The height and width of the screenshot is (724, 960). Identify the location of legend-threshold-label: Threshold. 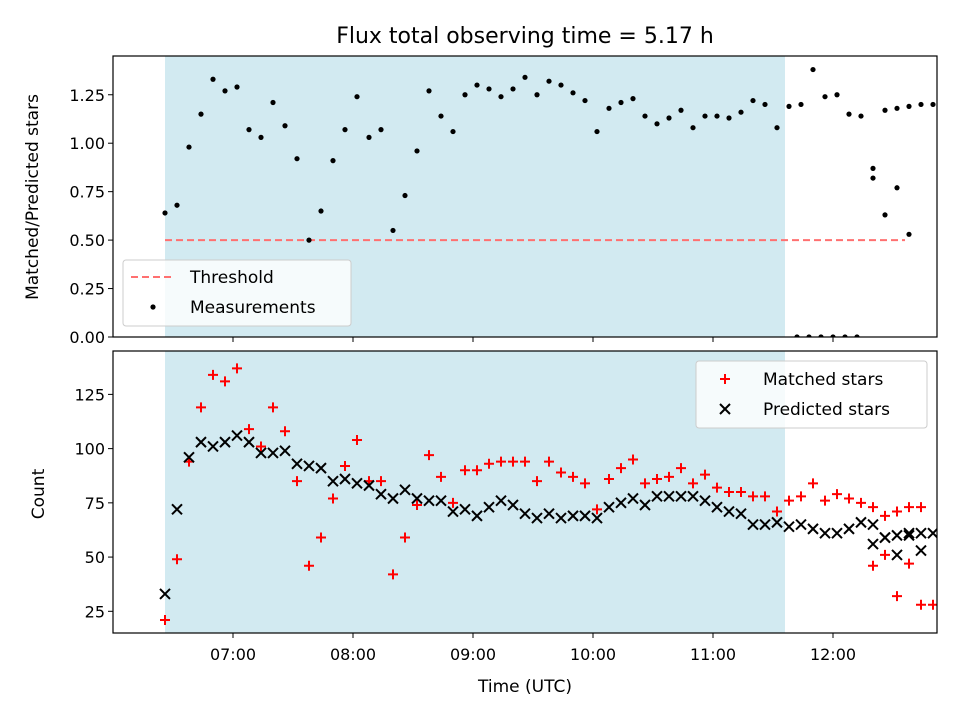
(231, 278).